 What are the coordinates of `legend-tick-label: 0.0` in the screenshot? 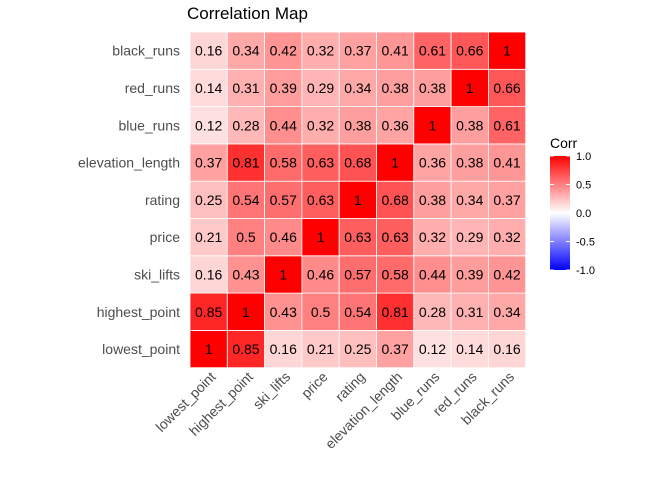 It's located at (583, 214).